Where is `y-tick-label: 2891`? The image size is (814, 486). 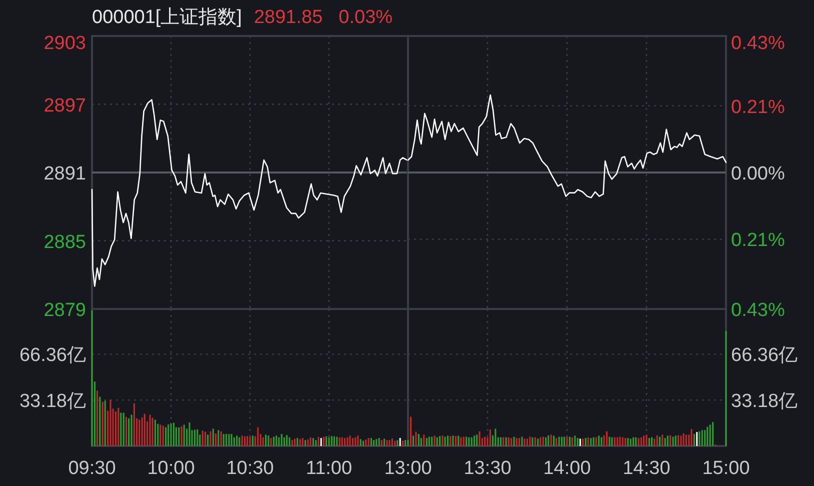
y-tick-label: 2891 is located at coordinates (65, 174).